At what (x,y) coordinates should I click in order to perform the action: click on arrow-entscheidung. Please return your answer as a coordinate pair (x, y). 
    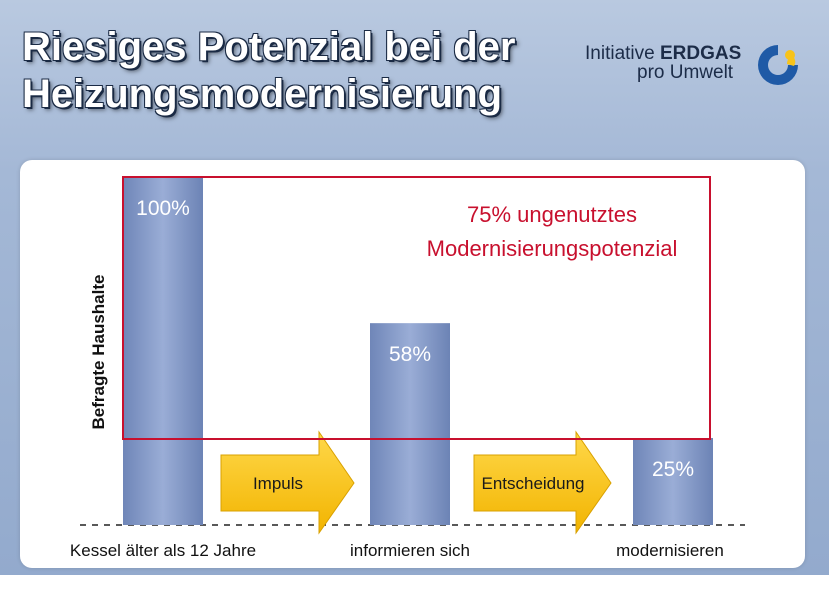
    Looking at the image, I should click on (542, 482).